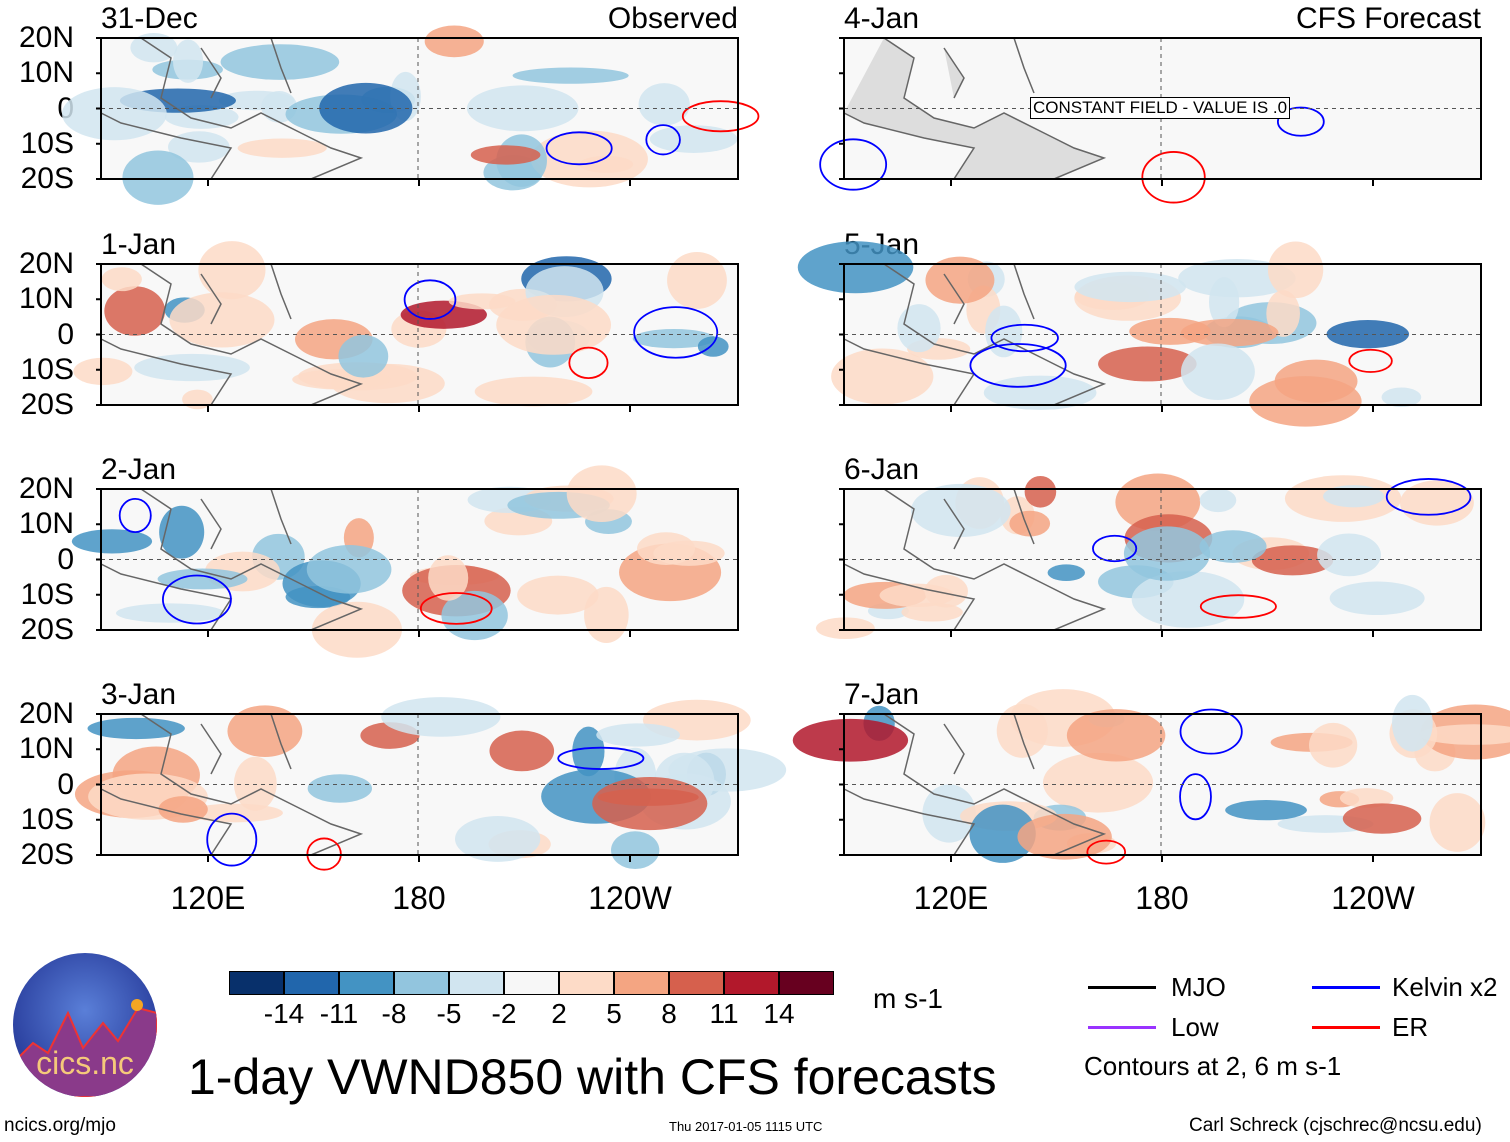  What do you see at coordinates (1445, 987) in the screenshot?
I see `legend-kelvin-label: Kelvin x2` at bounding box center [1445, 987].